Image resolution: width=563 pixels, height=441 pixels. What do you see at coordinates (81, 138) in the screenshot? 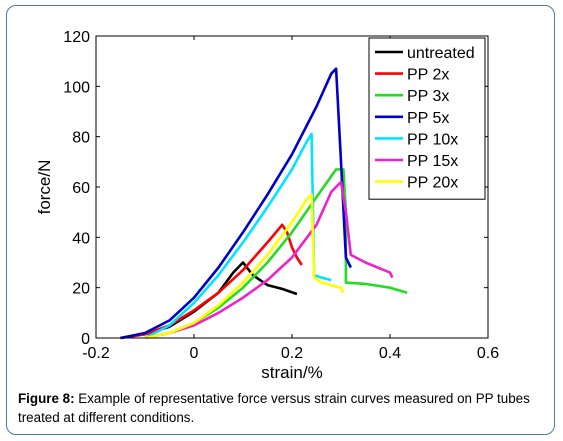
I see `y-tick-label: 80` at bounding box center [81, 138].